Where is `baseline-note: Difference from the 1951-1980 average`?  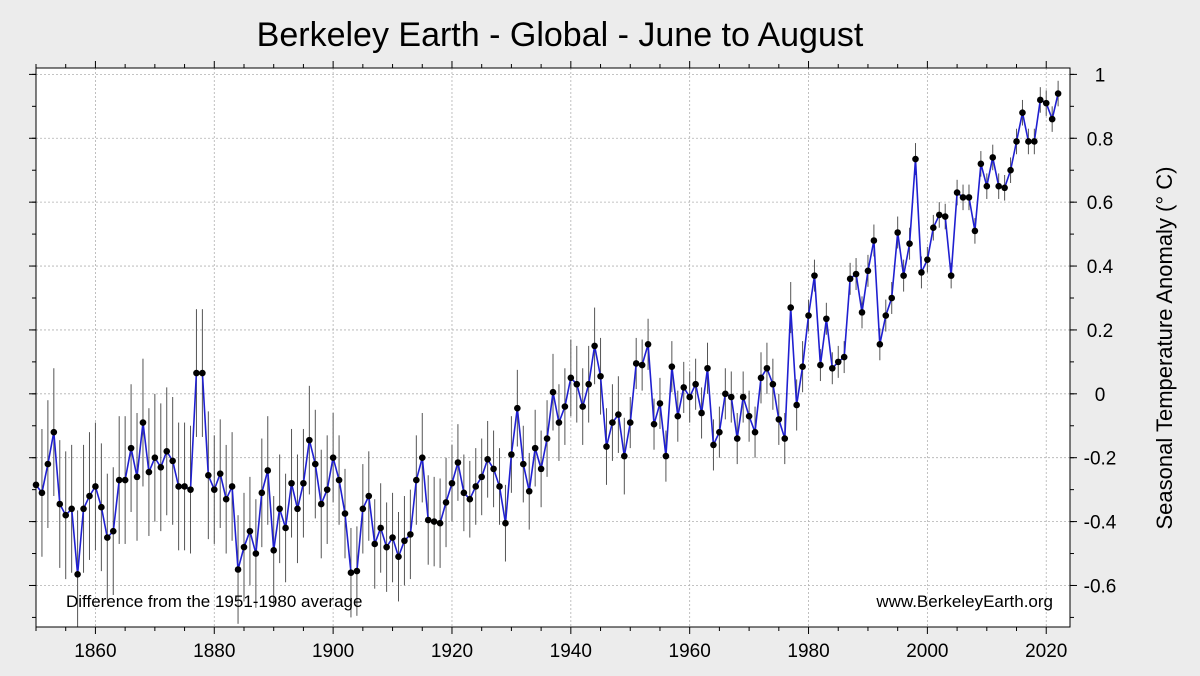
baseline-note: Difference from the 1951-1980 average is located at coordinates (214, 601).